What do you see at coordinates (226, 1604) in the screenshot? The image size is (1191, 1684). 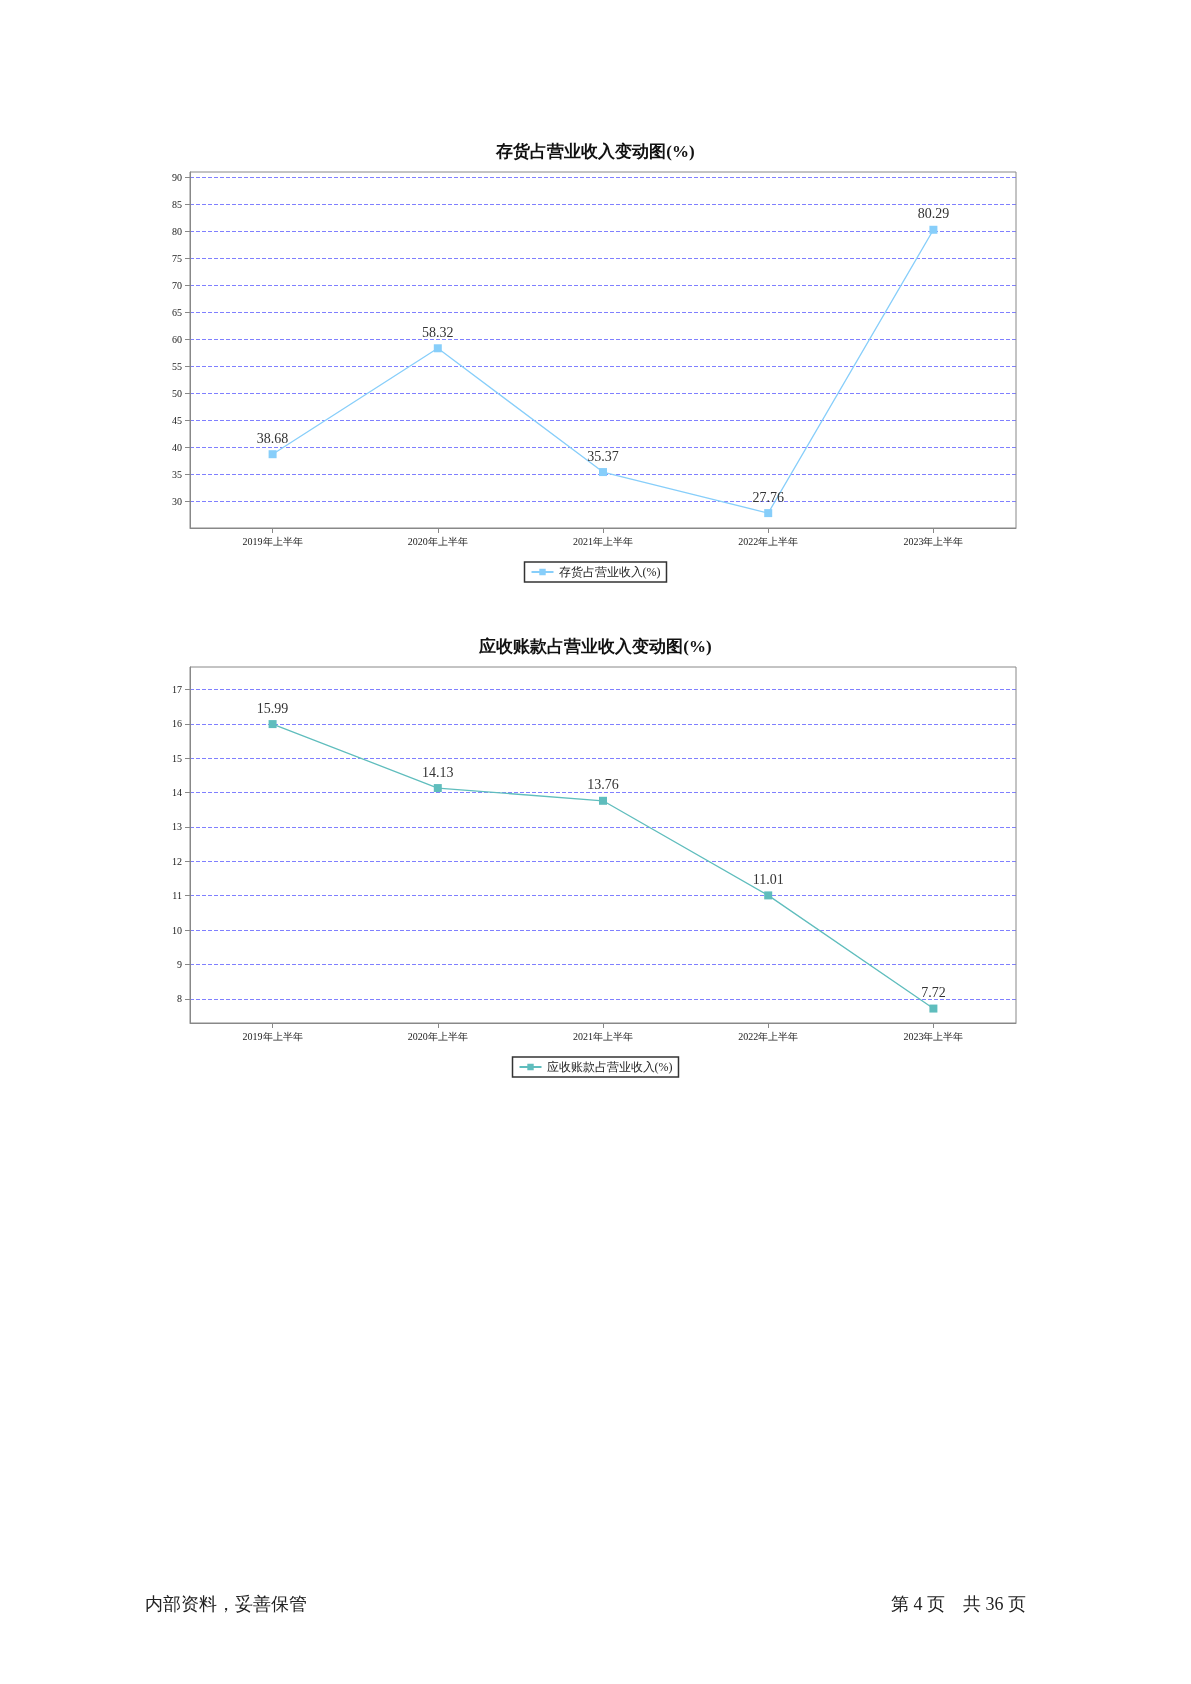 I see `text: 内部资料，妥善保管` at bounding box center [226, 1604].